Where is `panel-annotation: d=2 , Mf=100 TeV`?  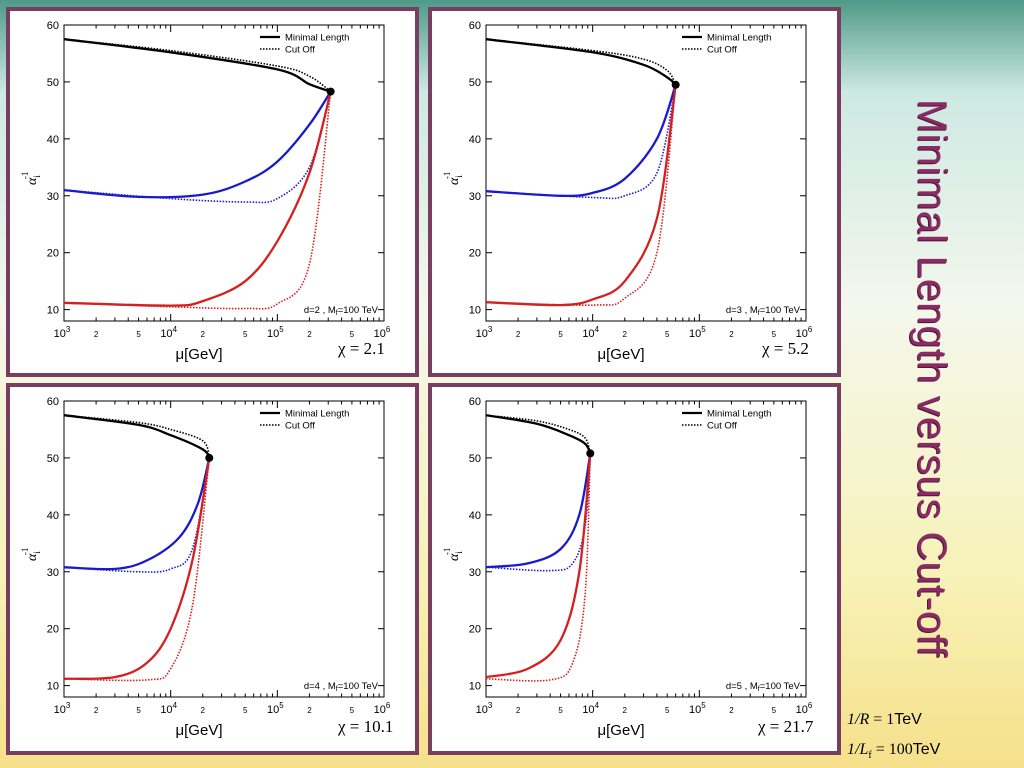 panel-annotation: d=2 , Mf=100 TeV is located at coordinates (341, 311).